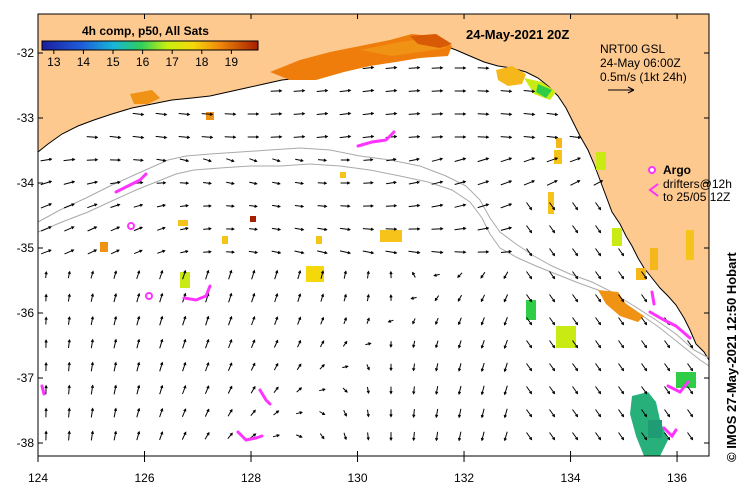 This screenshot has width=749, height=496. I want to click on argo-legend-symbol, so click(652, 170).